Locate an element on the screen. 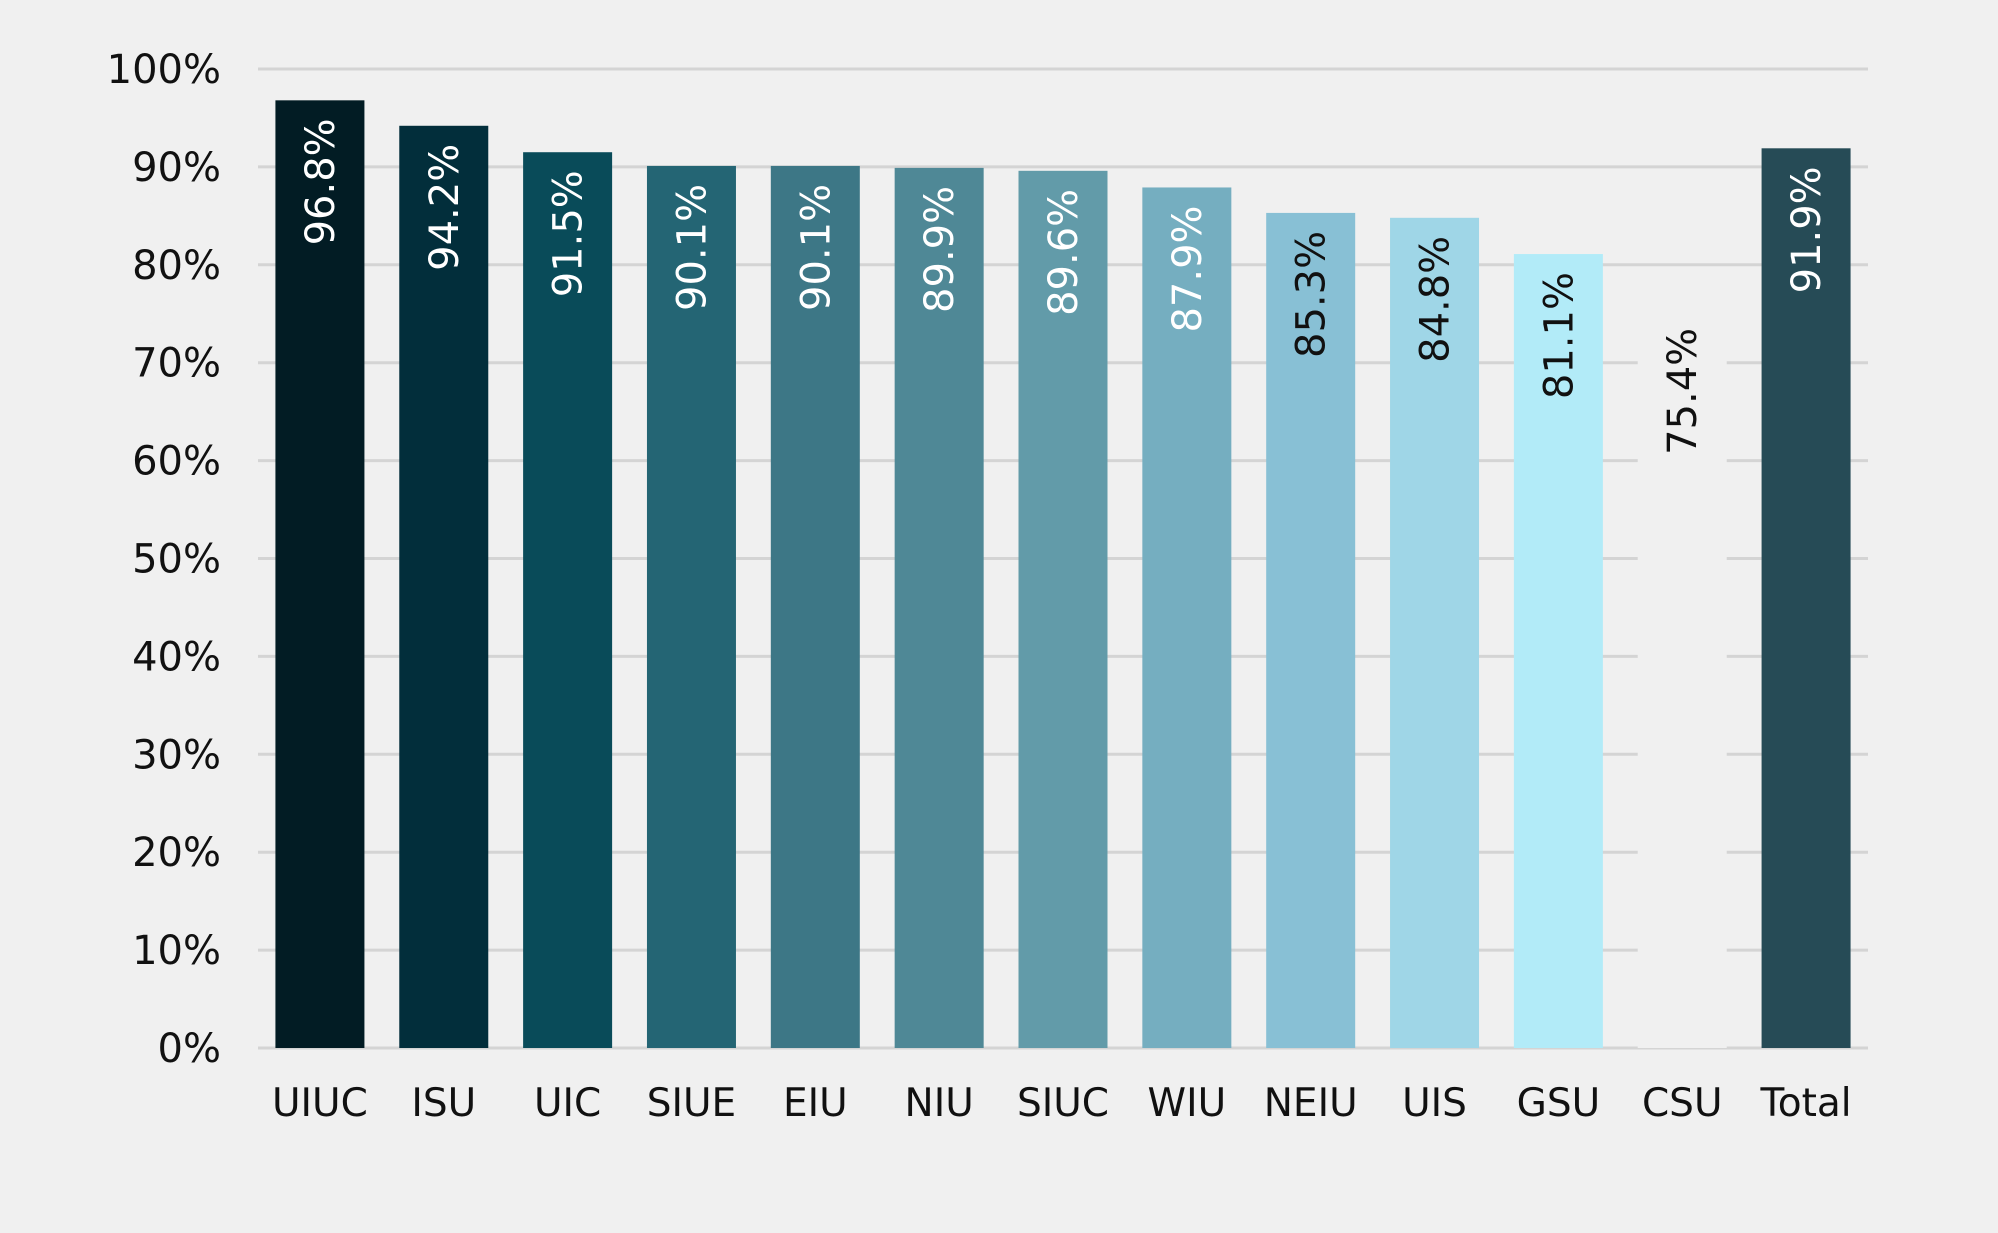 This screenshot has width=1998, height=1233. y-axis-ticks: 0% 10% 20% 30% 40% 50% 60% 70% 80% 90% 100% is located at coordinates (164, 559).